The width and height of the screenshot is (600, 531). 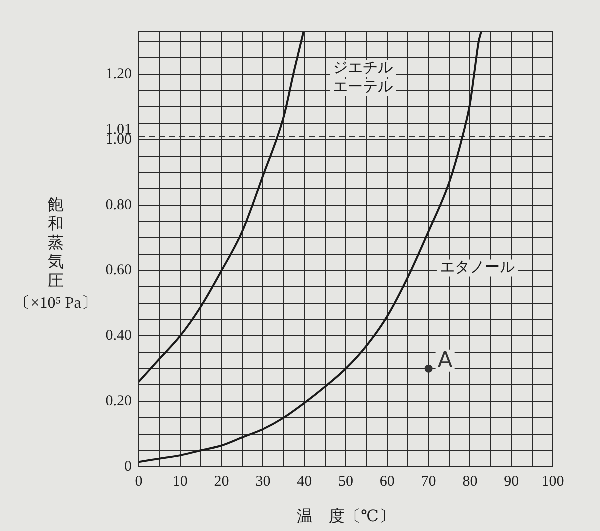 I want to click on x-tick-label: 50, so click(x=346, y=482).